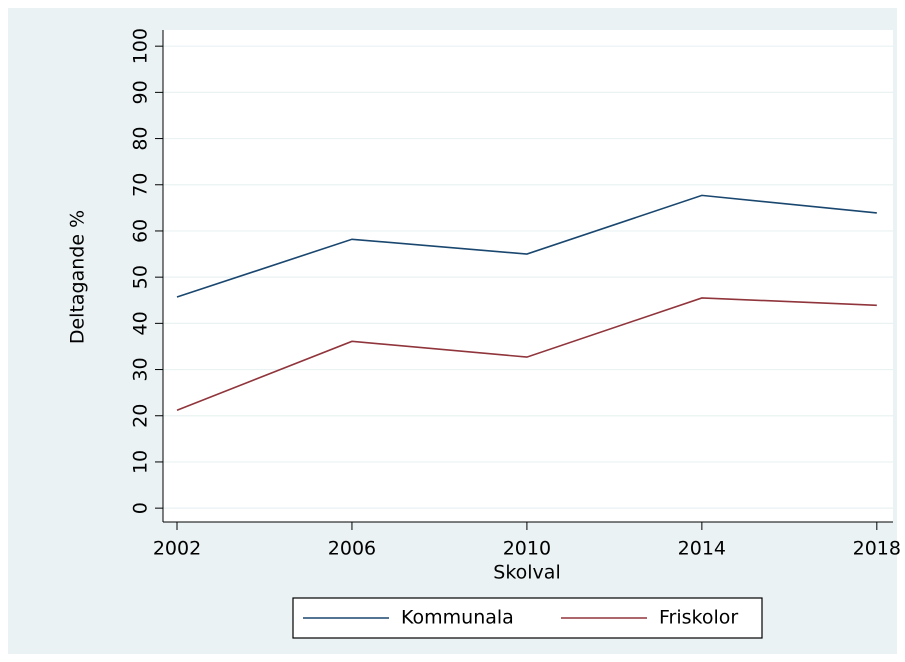  What do you see at coordinates (141, 323) in the screenshot?
I see `y-tick-label: 40` at bounding box center [141, 323].